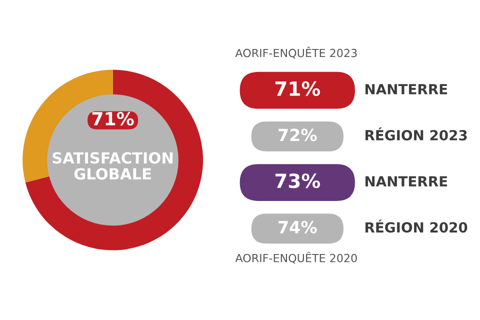 The height and width of the screenshot is (320, 480). I want to click on text: AORIF-ENQUÊTE 2020, so click(296, 258).